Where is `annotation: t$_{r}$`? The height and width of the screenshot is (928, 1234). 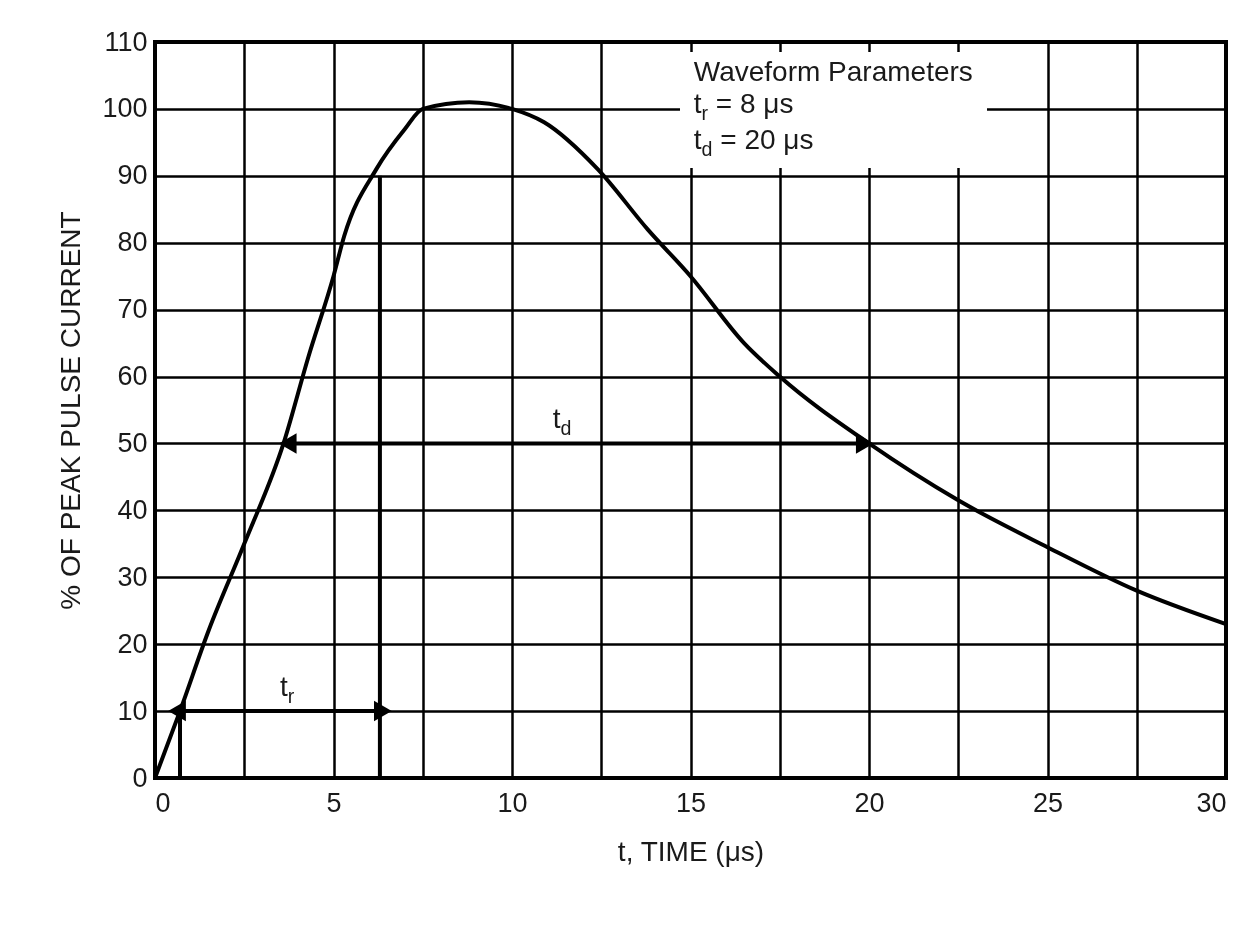
annotation: t$_{r}$ is located at coordinates (287, 690).